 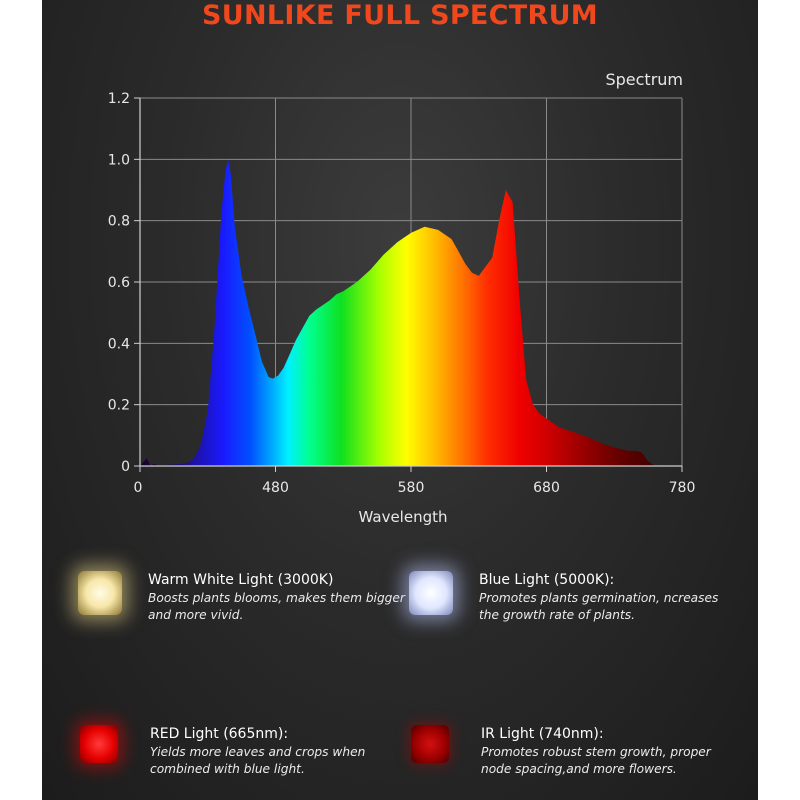 What do you see at coordinates (119, 222) in the screenshot?
I see `y-tick-label: 0.8` at bounding box center [119, 222].